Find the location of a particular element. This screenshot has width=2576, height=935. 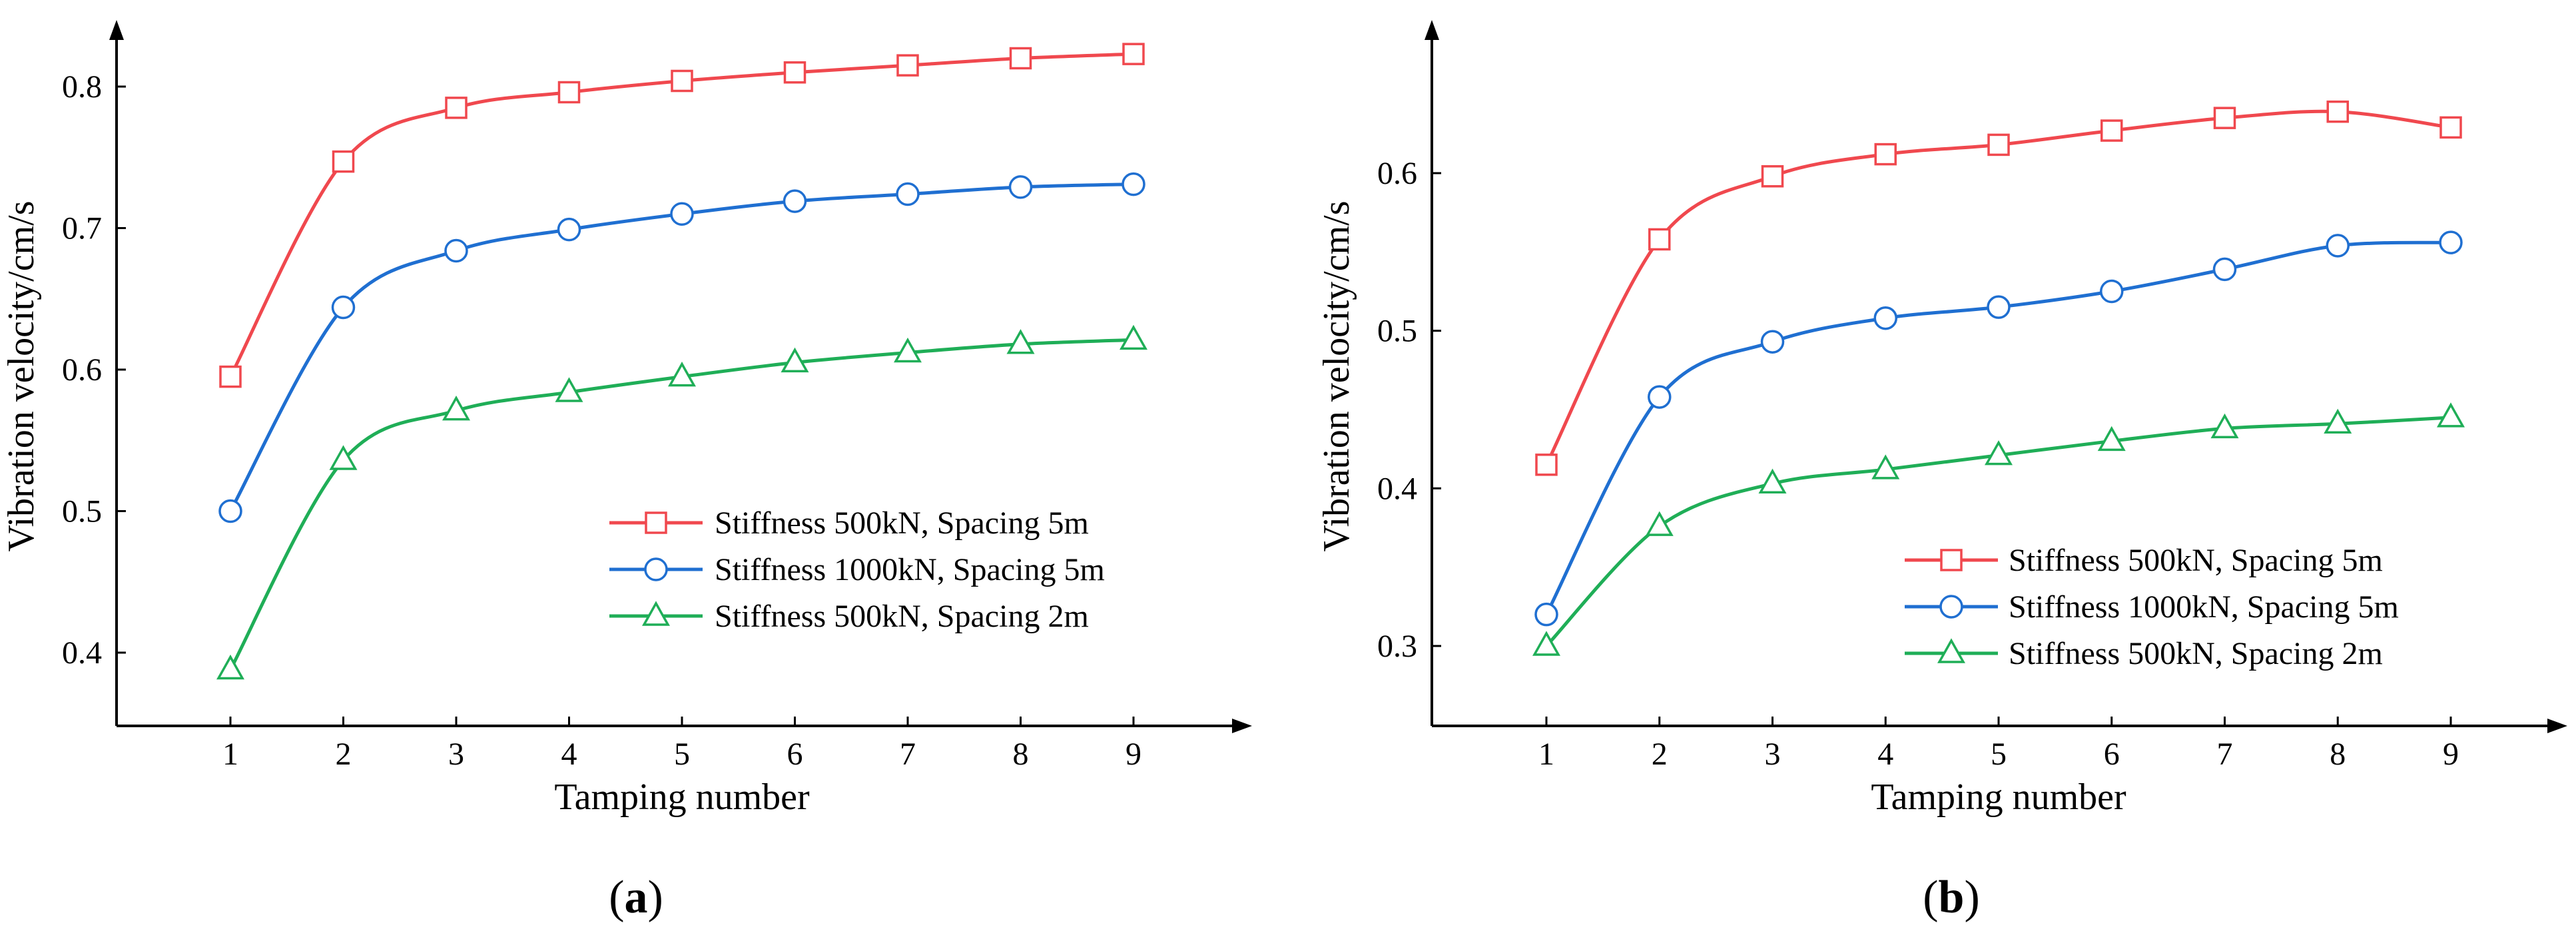

legend-marker-triangle is located at coordinates (1951, 650).